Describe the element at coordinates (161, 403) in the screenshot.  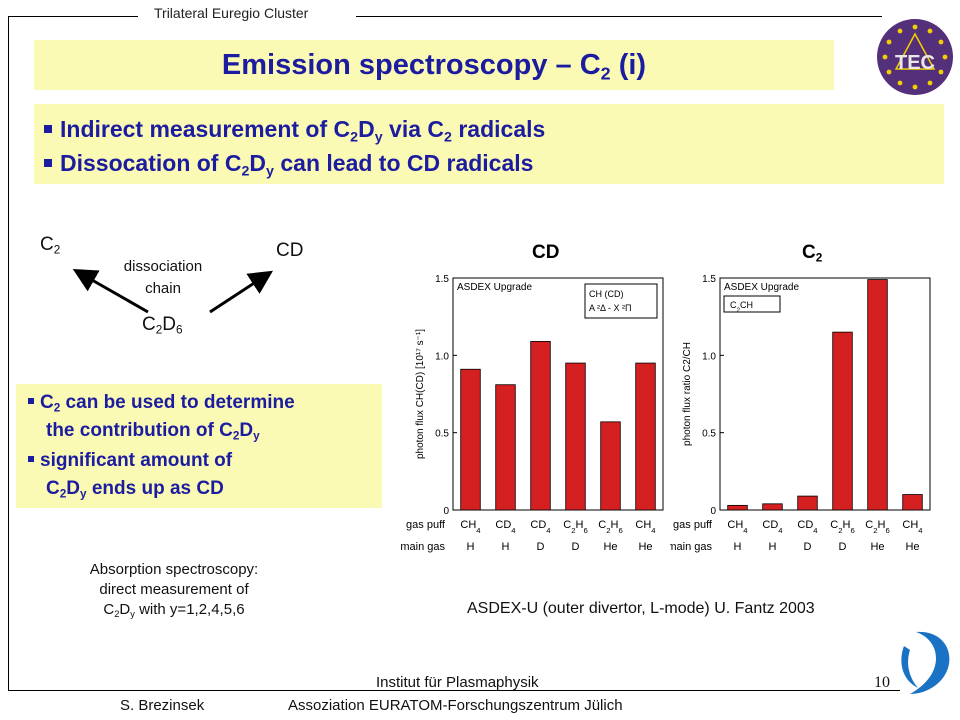
I see `side-bullet-1: C2 can be used to determine` at that location.